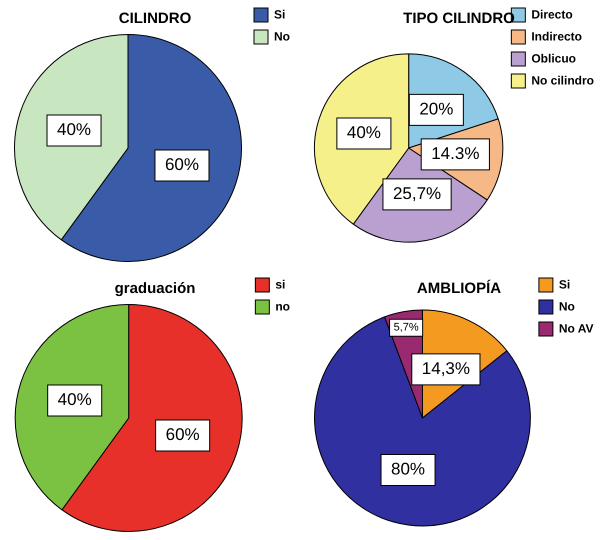  What do you see at coordinates (417, 194) in the screenshot?
I see `data-label: 25,7%` at bounding box center [417, 194].